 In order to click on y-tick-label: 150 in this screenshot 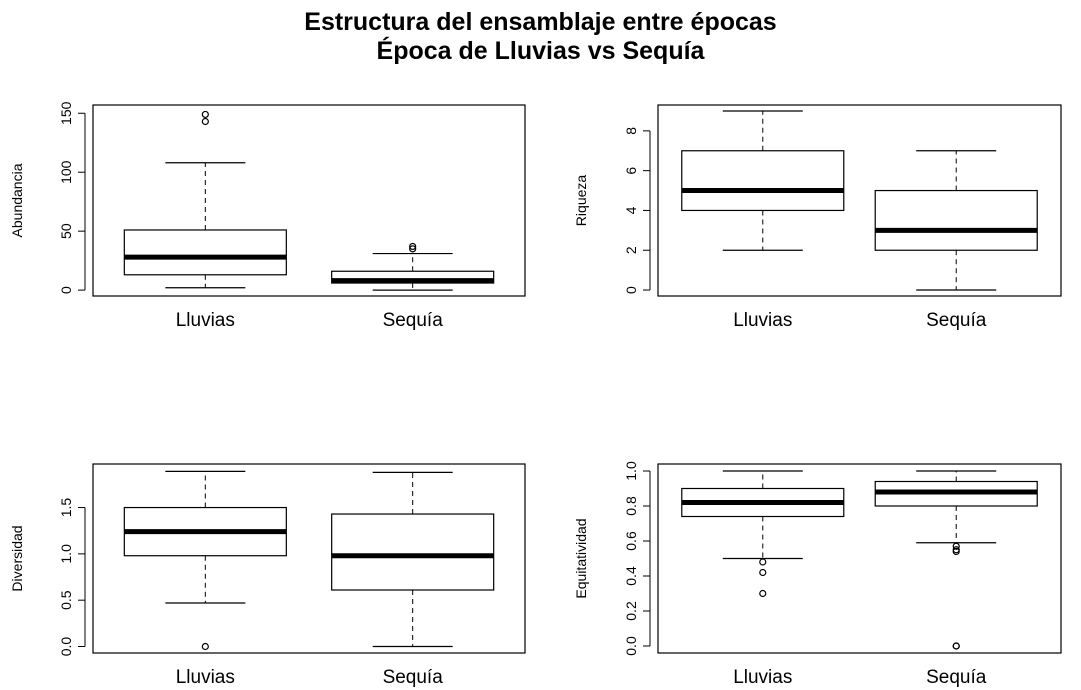, I will do `click(66, 113)`.